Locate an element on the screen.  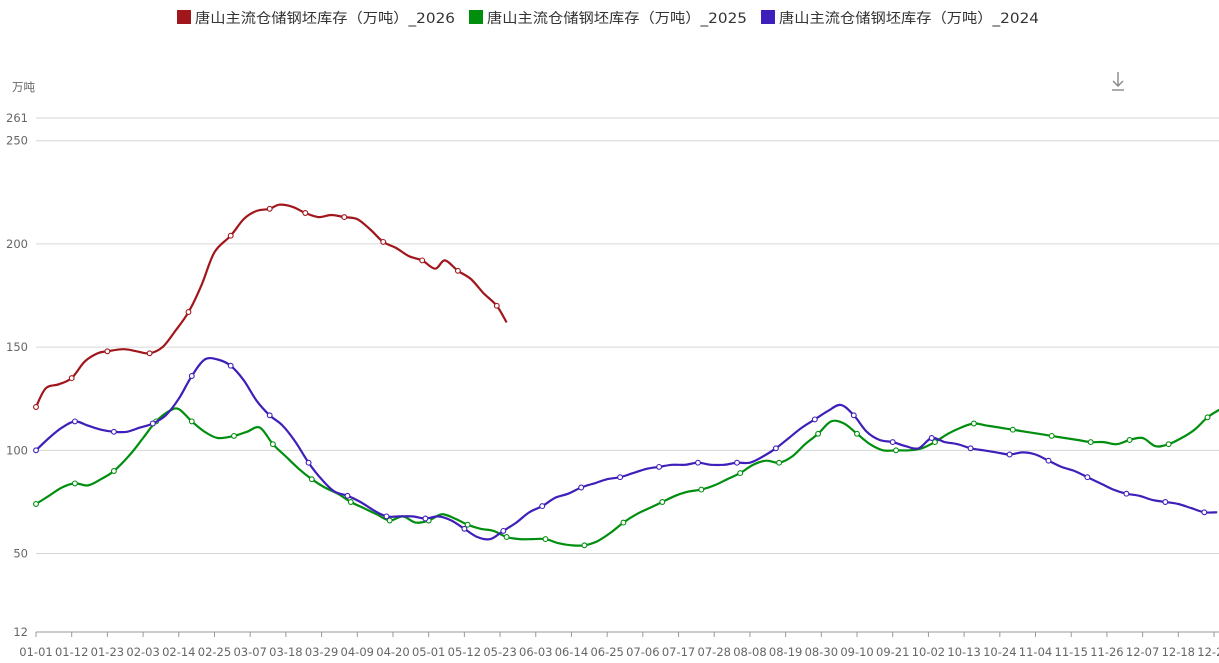
x-tick-label: 04-20 is located at coordinates (392, 652).